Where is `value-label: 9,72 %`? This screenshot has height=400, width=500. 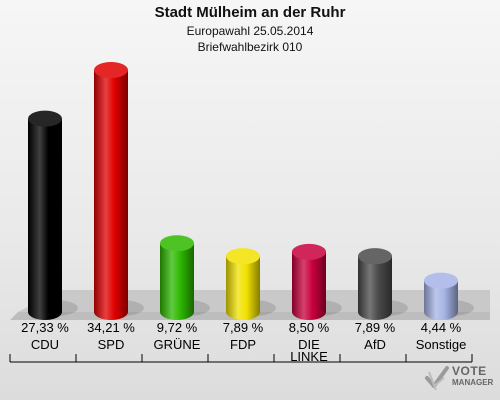
value-label: 9,72 % is located at coordinates (177, 327).